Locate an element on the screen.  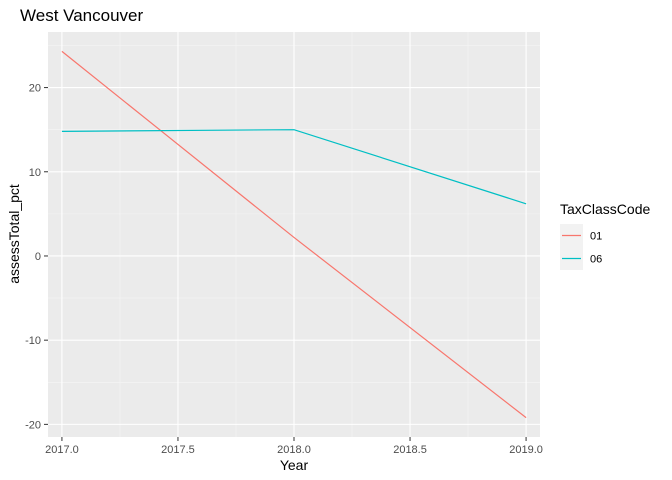
legend-label: 06 is located at coordinates (596, 260).